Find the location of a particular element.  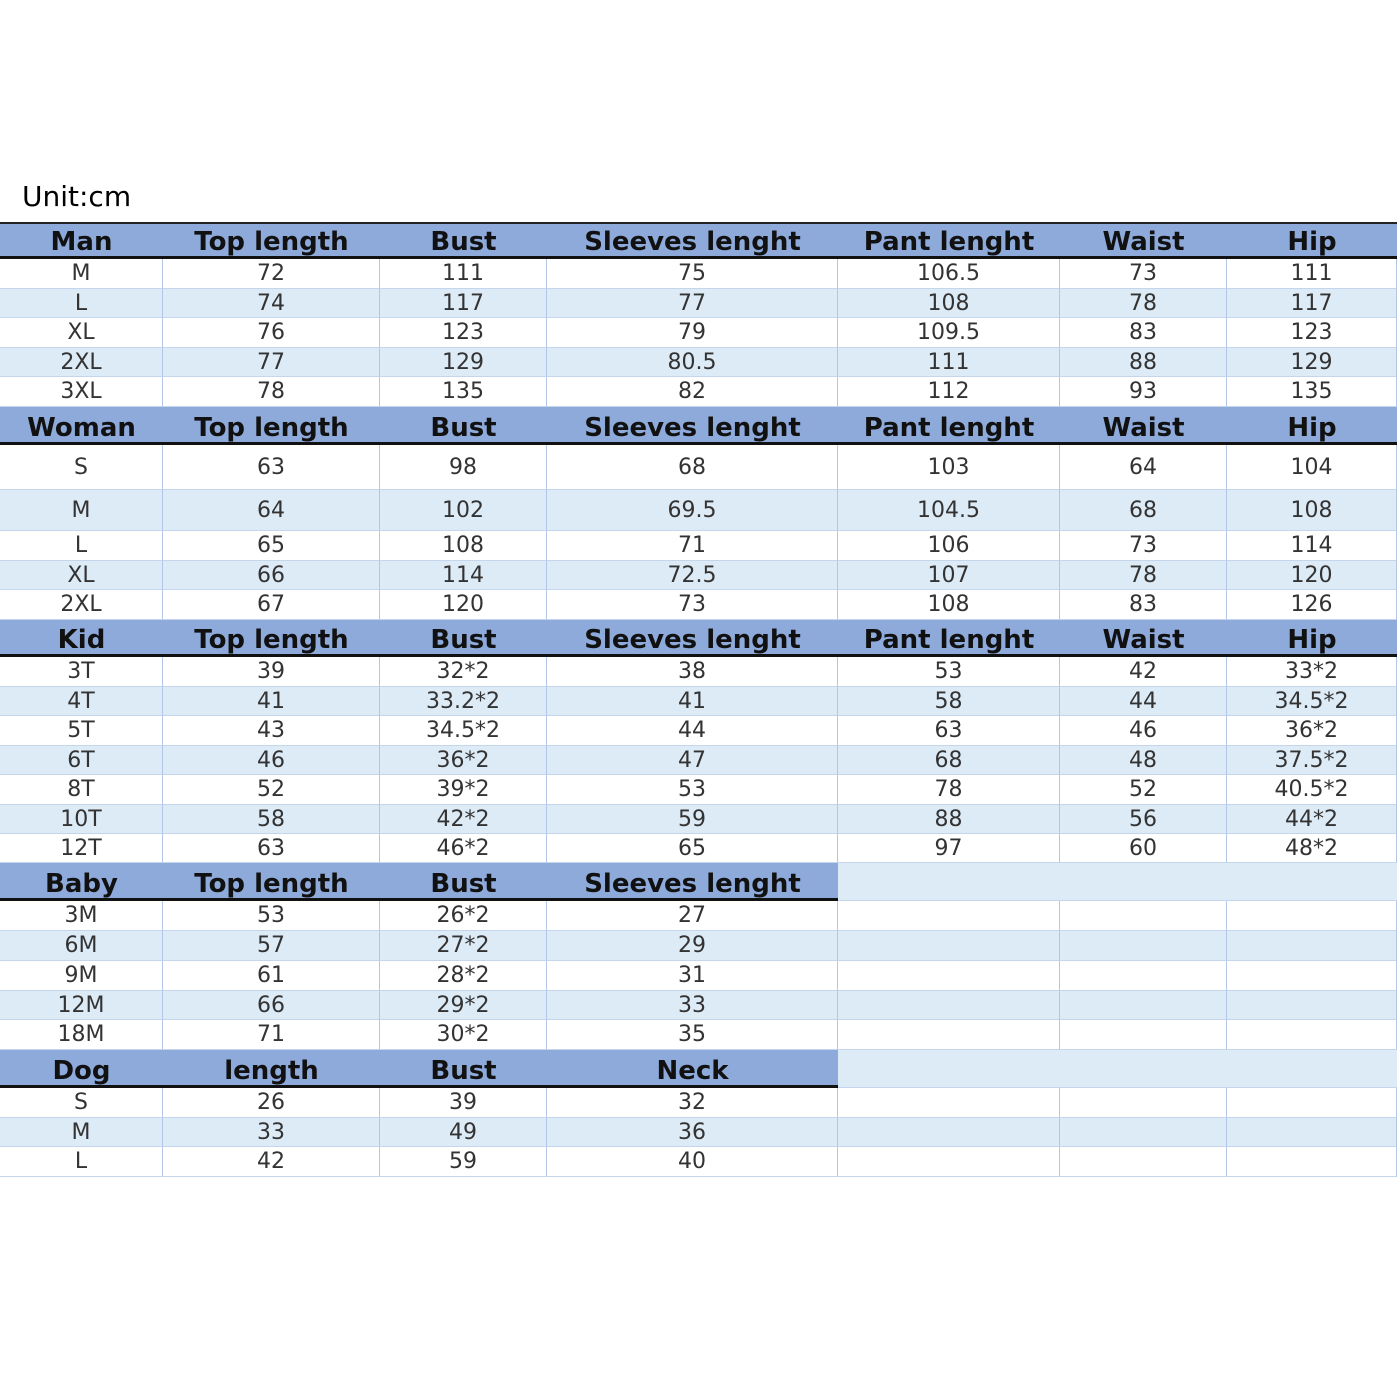

data-cell: 40 is located at coordinates (692, 1162).